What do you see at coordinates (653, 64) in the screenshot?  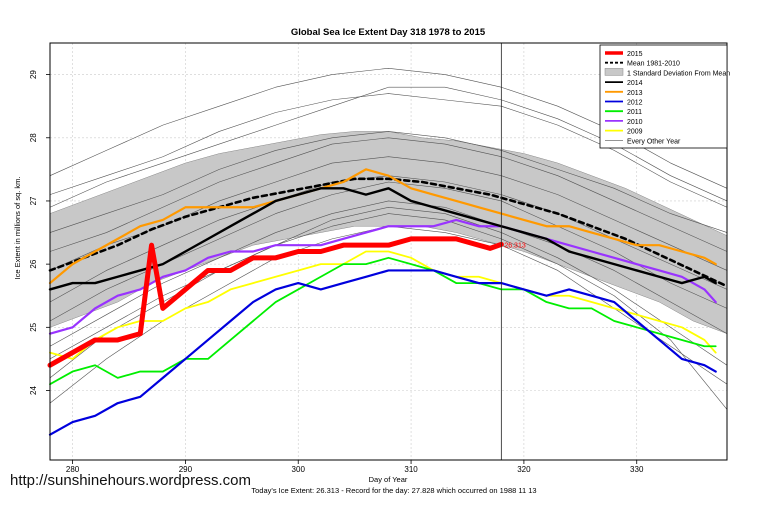 I see `legend-label-mean-1981-2010: Mean 1981-2010` at bounding box center [653, 64].